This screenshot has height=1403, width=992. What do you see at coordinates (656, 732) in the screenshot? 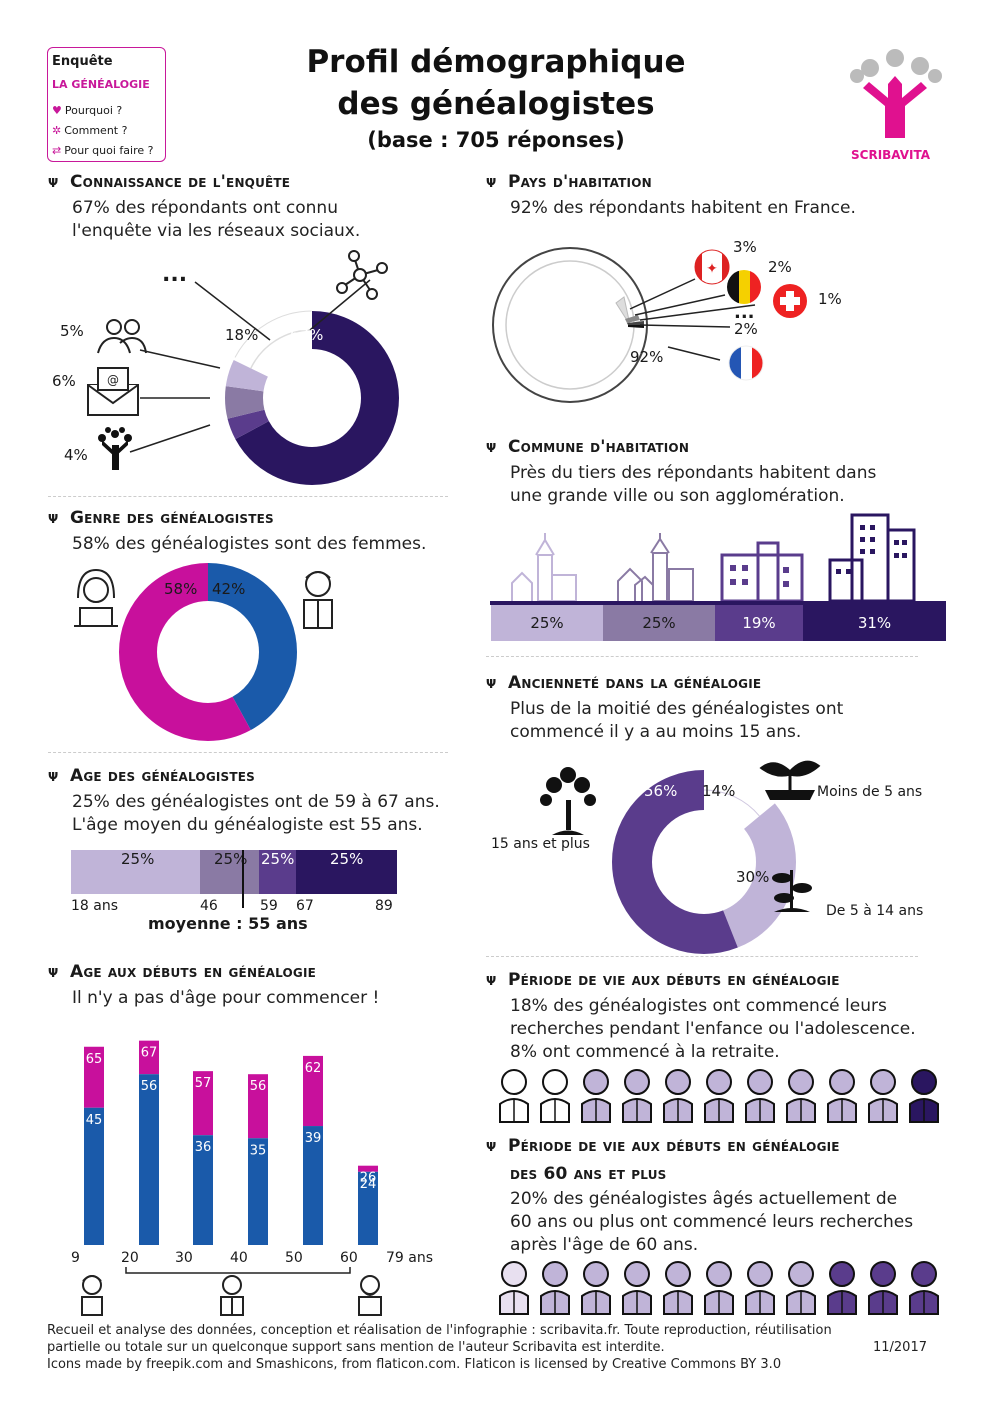
I see `anciennete-text2: commencé il y a au moins 15 ans.` at bounding box center [656, 732].